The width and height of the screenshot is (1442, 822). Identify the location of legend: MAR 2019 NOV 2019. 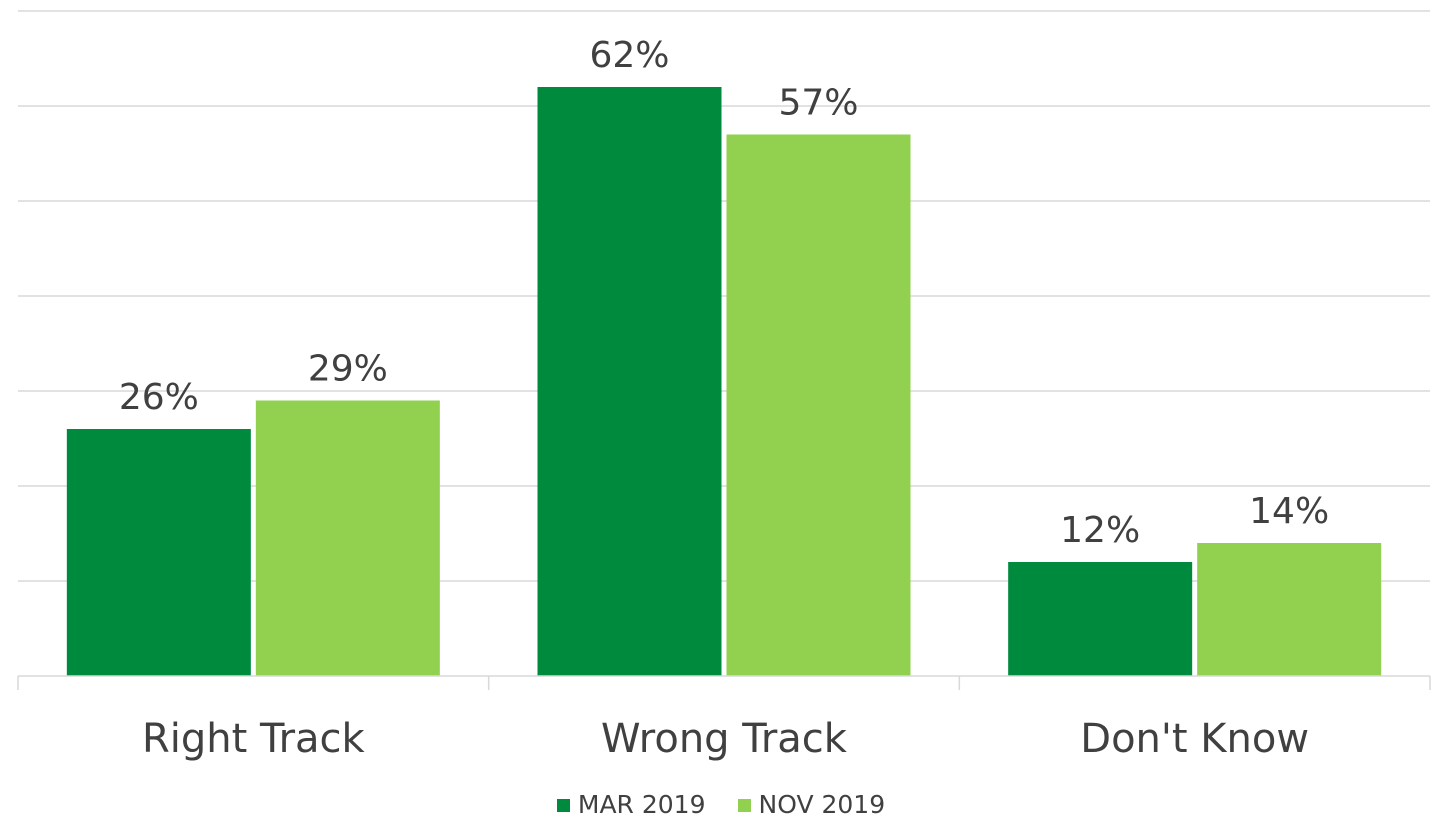
(721, 805).